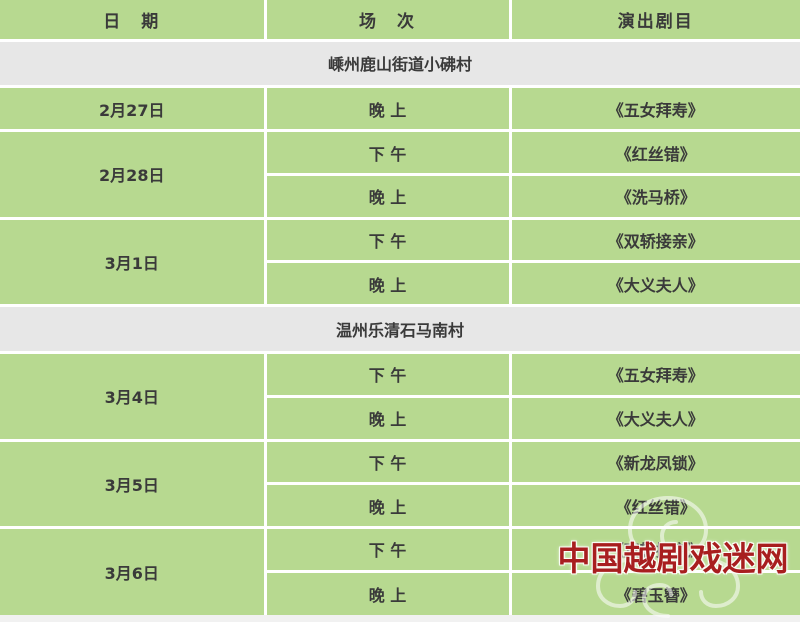 This screenshot has height=622, width=800. What do you see at coordinates (133, 21) in the screenshot?
I see `header-date: 日 期` at bounding box center [133, 21].